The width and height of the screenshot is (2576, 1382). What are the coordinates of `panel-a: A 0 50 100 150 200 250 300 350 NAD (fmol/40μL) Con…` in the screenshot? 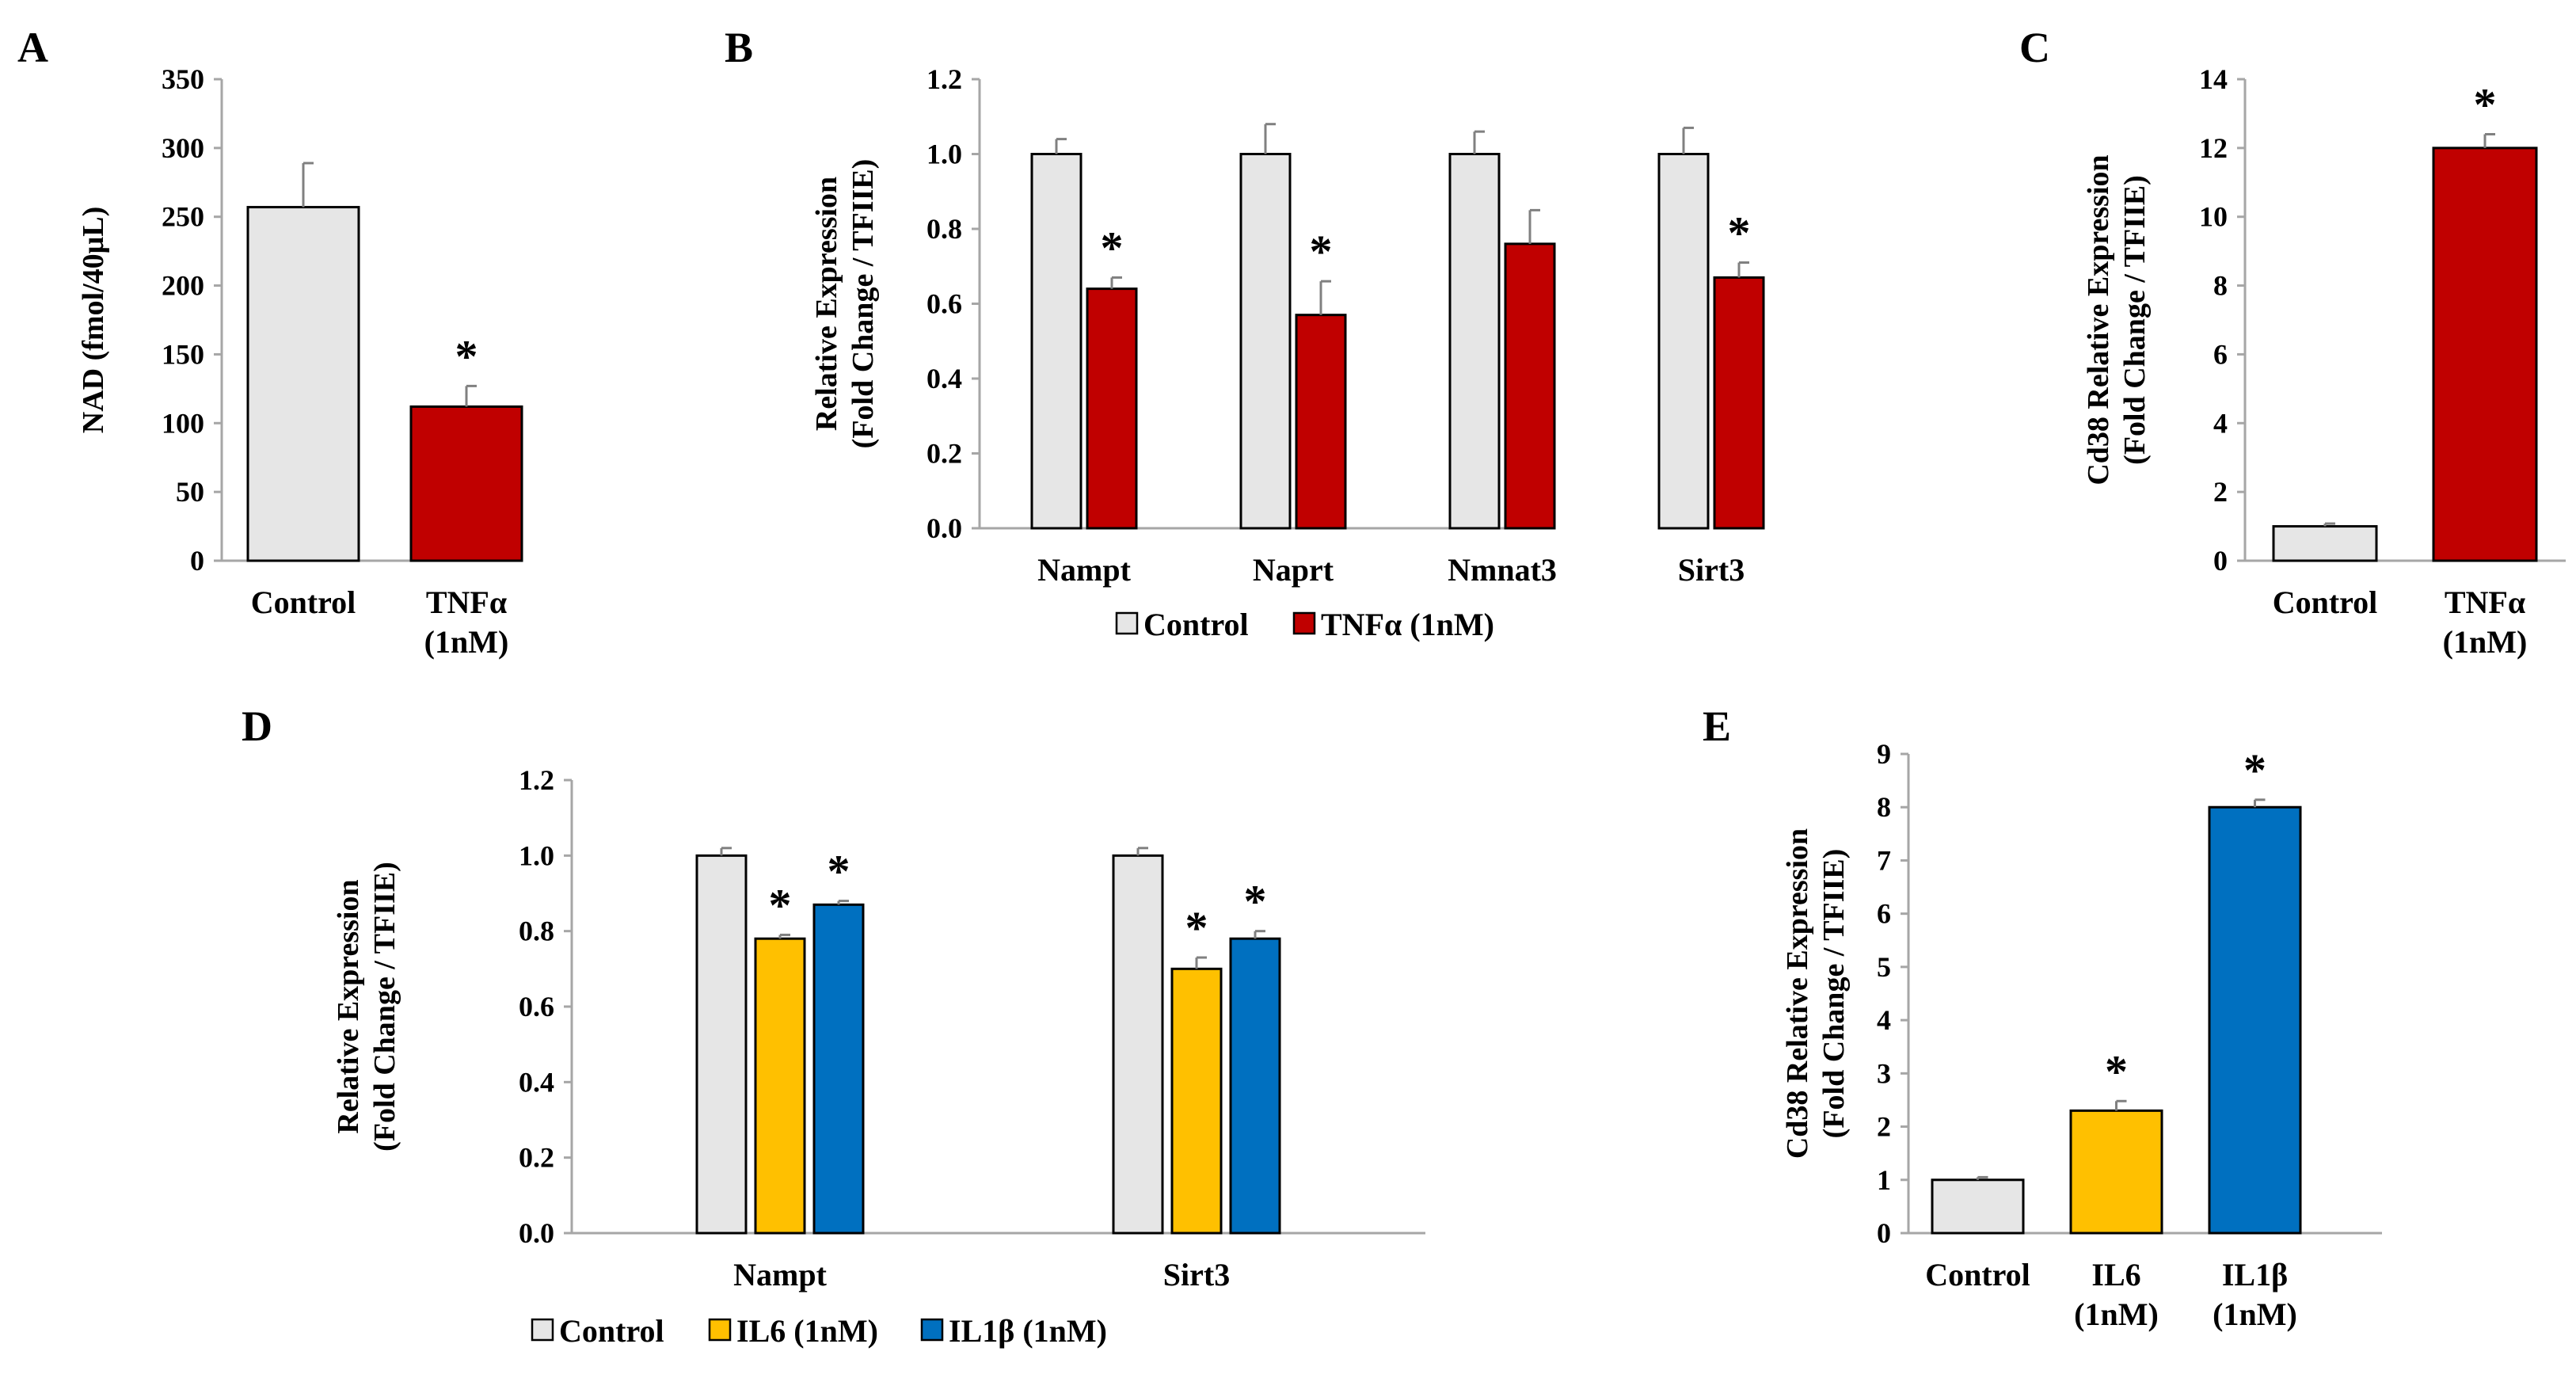 It's located at (270, 342).